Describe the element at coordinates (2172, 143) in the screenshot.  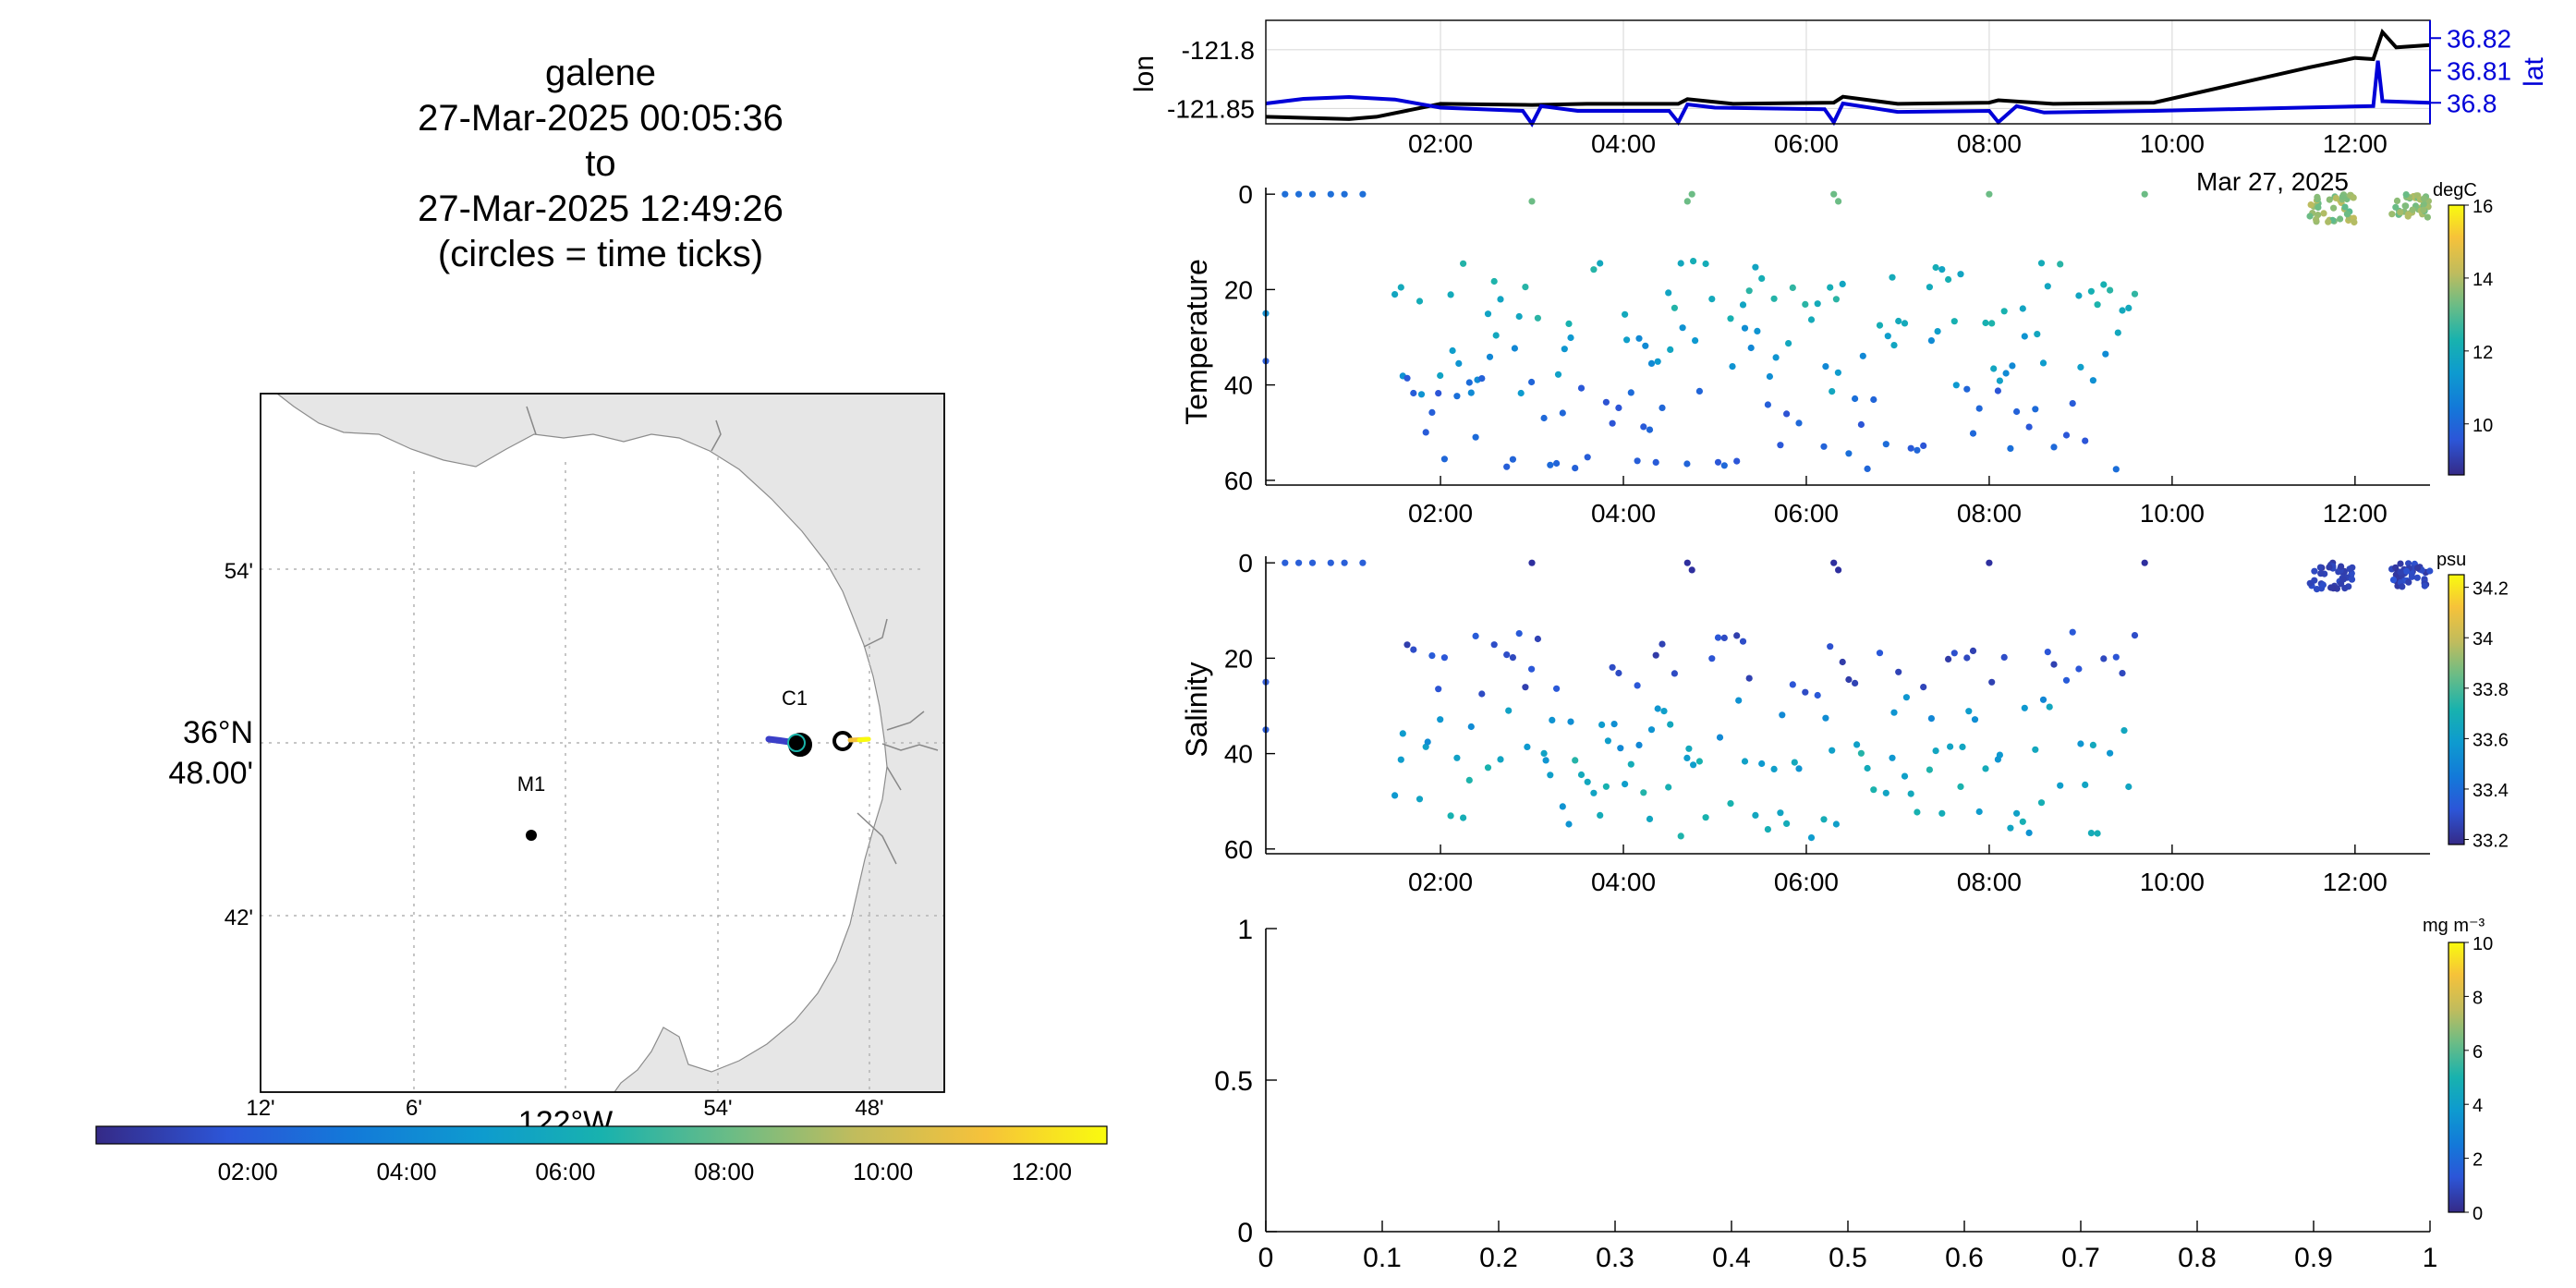
I see `lonlat-x-tick: 10:00` at that location.